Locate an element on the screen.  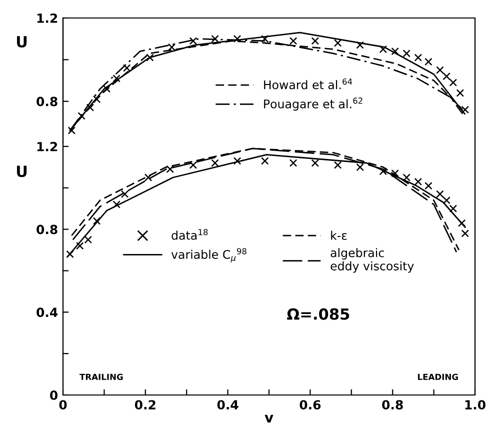
y-tick-label: 0.4 is located at coordinates (47, 313).